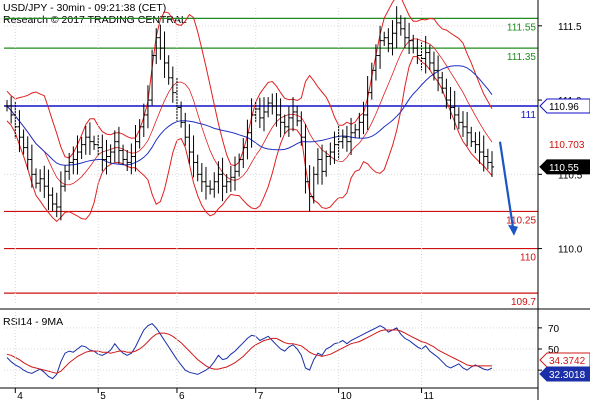 Image resolution: width=590 pixels, height=400 pixels. Describe the element at coordinates (20, 395) in the screenshot. I see `time-tick-label: 4` at that location.